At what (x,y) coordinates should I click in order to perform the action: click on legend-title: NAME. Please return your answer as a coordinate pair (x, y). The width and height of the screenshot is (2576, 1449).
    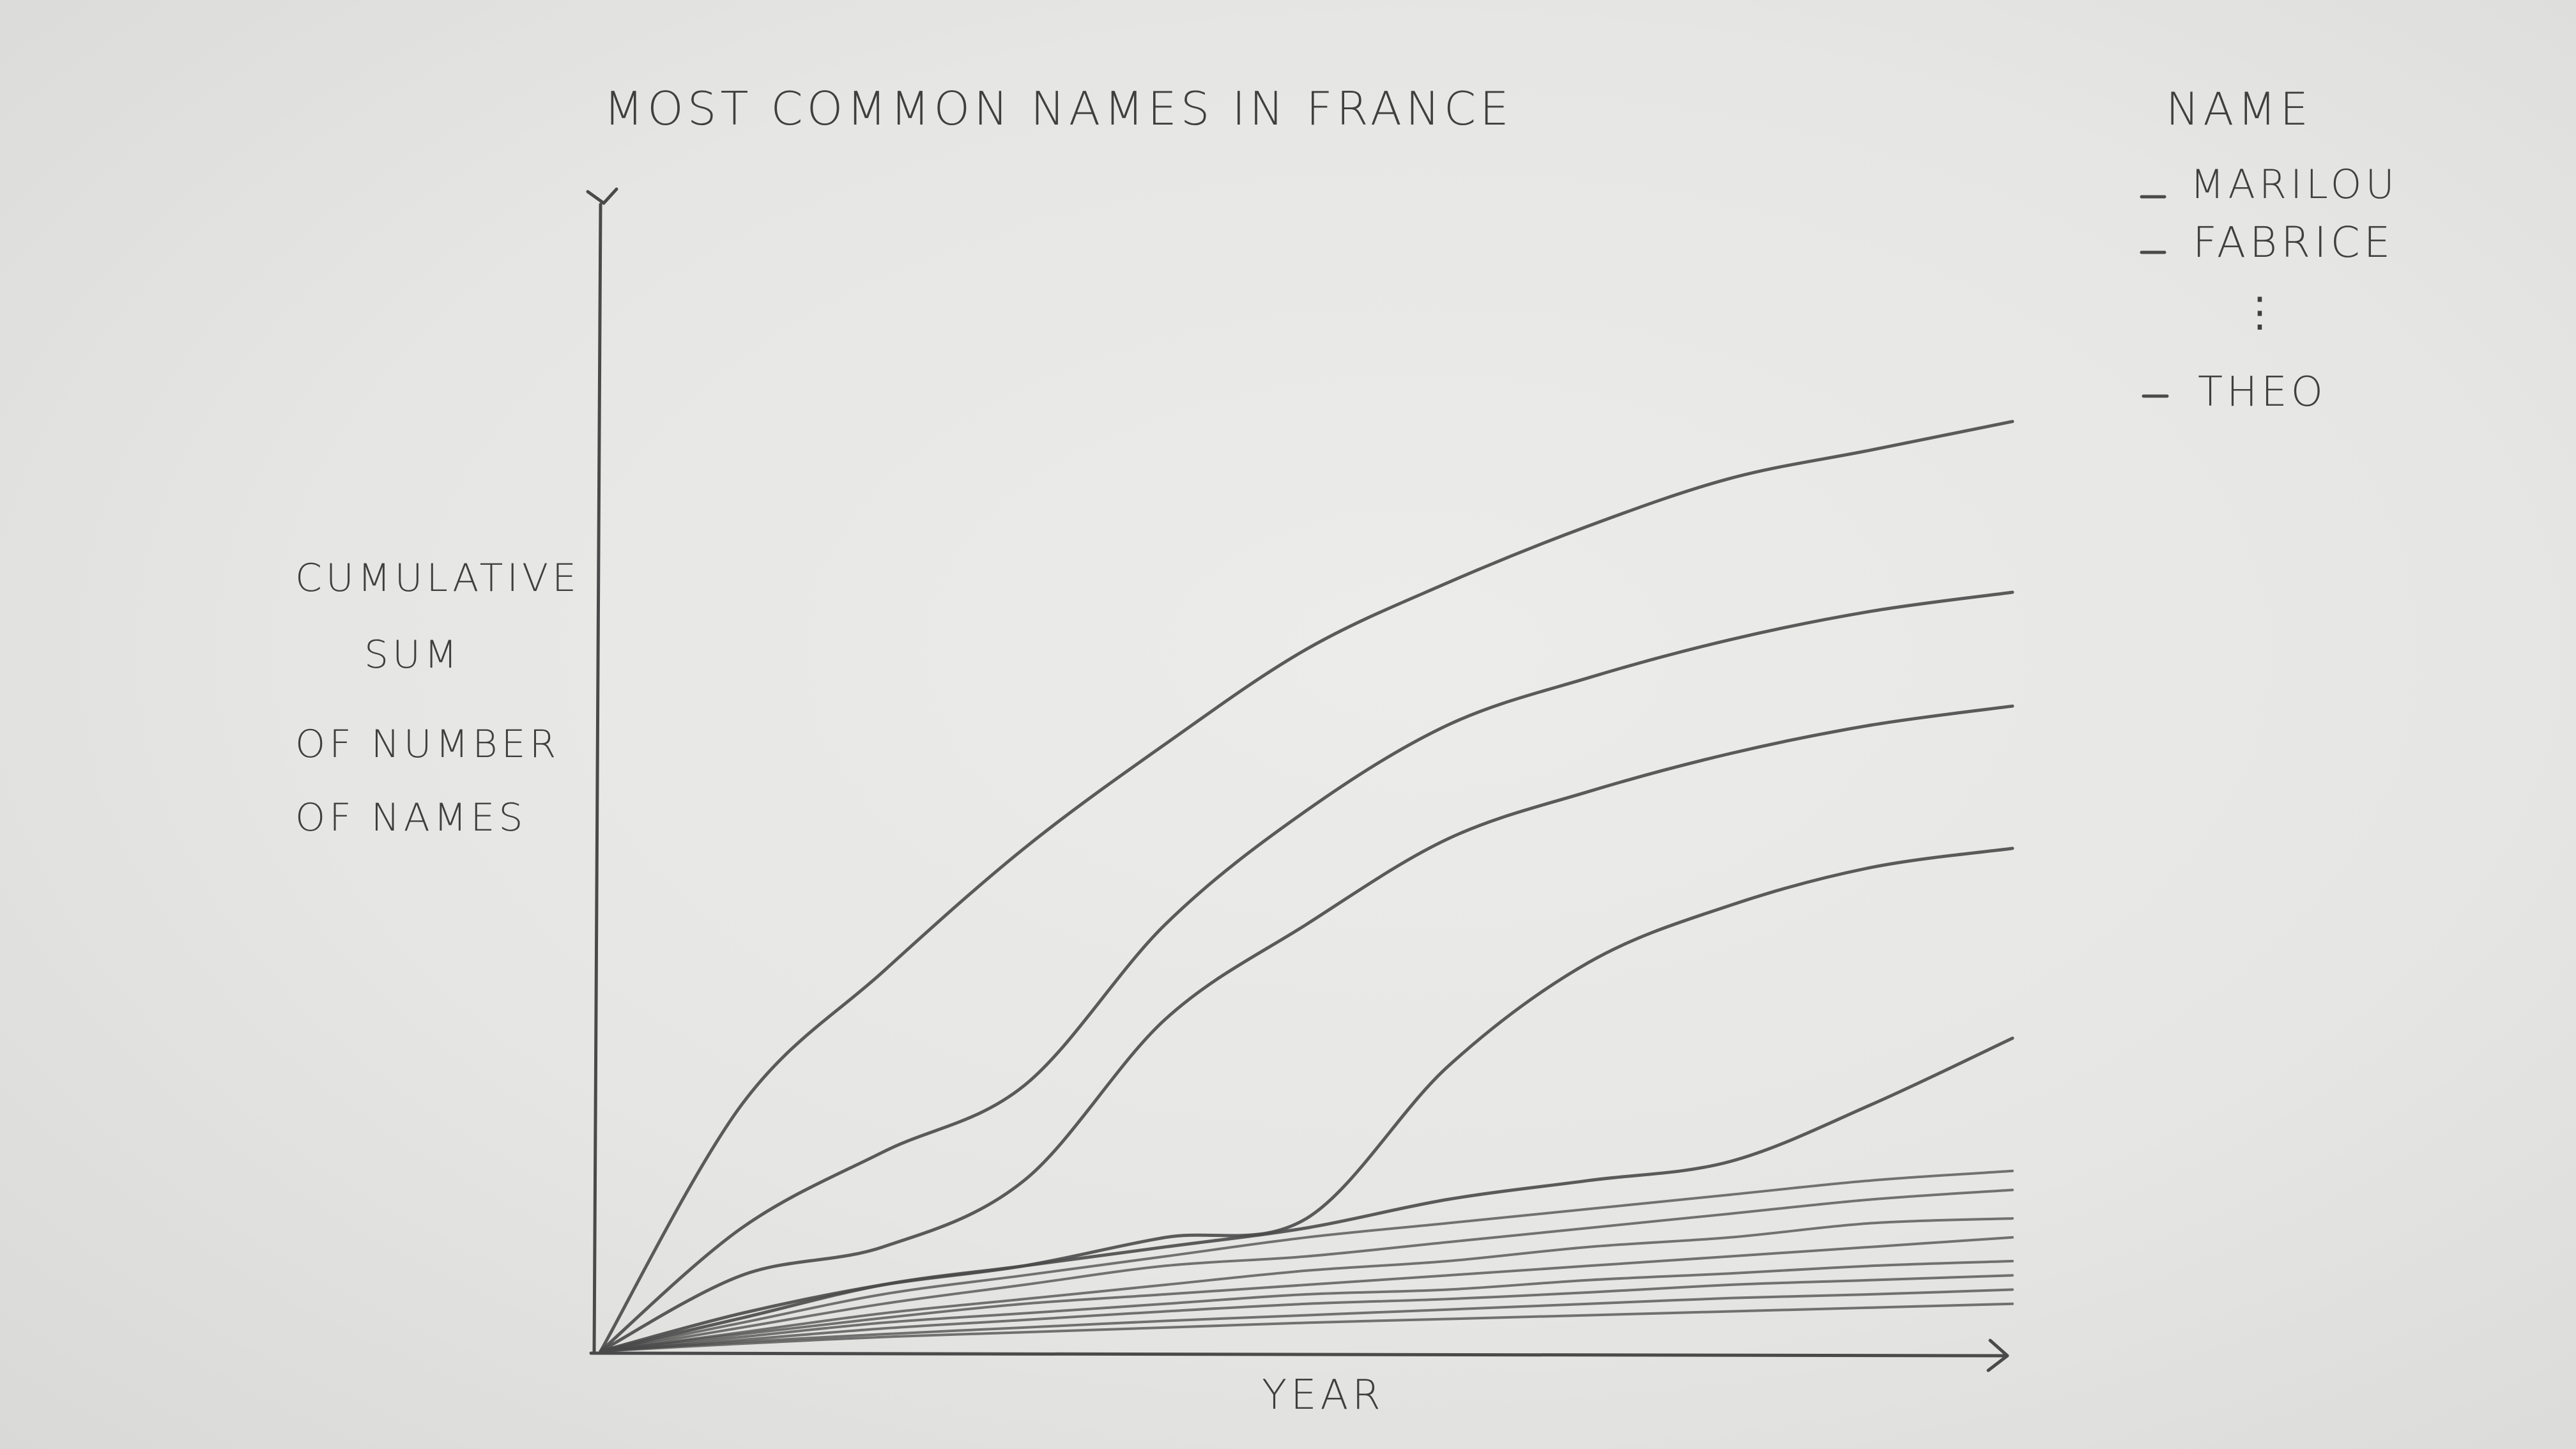
    Looking at the image, I should click on (2239, 109).